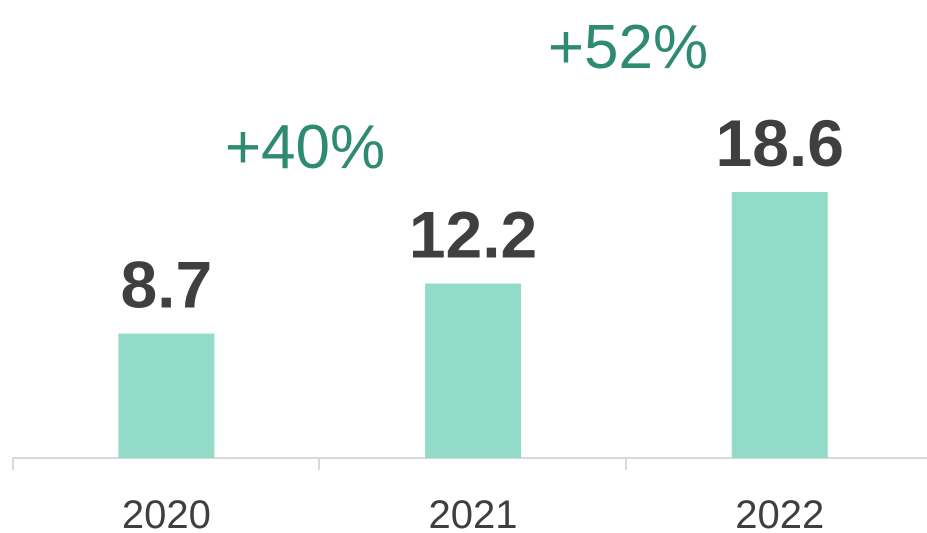 The width and height of the screenshot is (927, 533). I want to click on x-tick-label: 2022, so click(779, 513).